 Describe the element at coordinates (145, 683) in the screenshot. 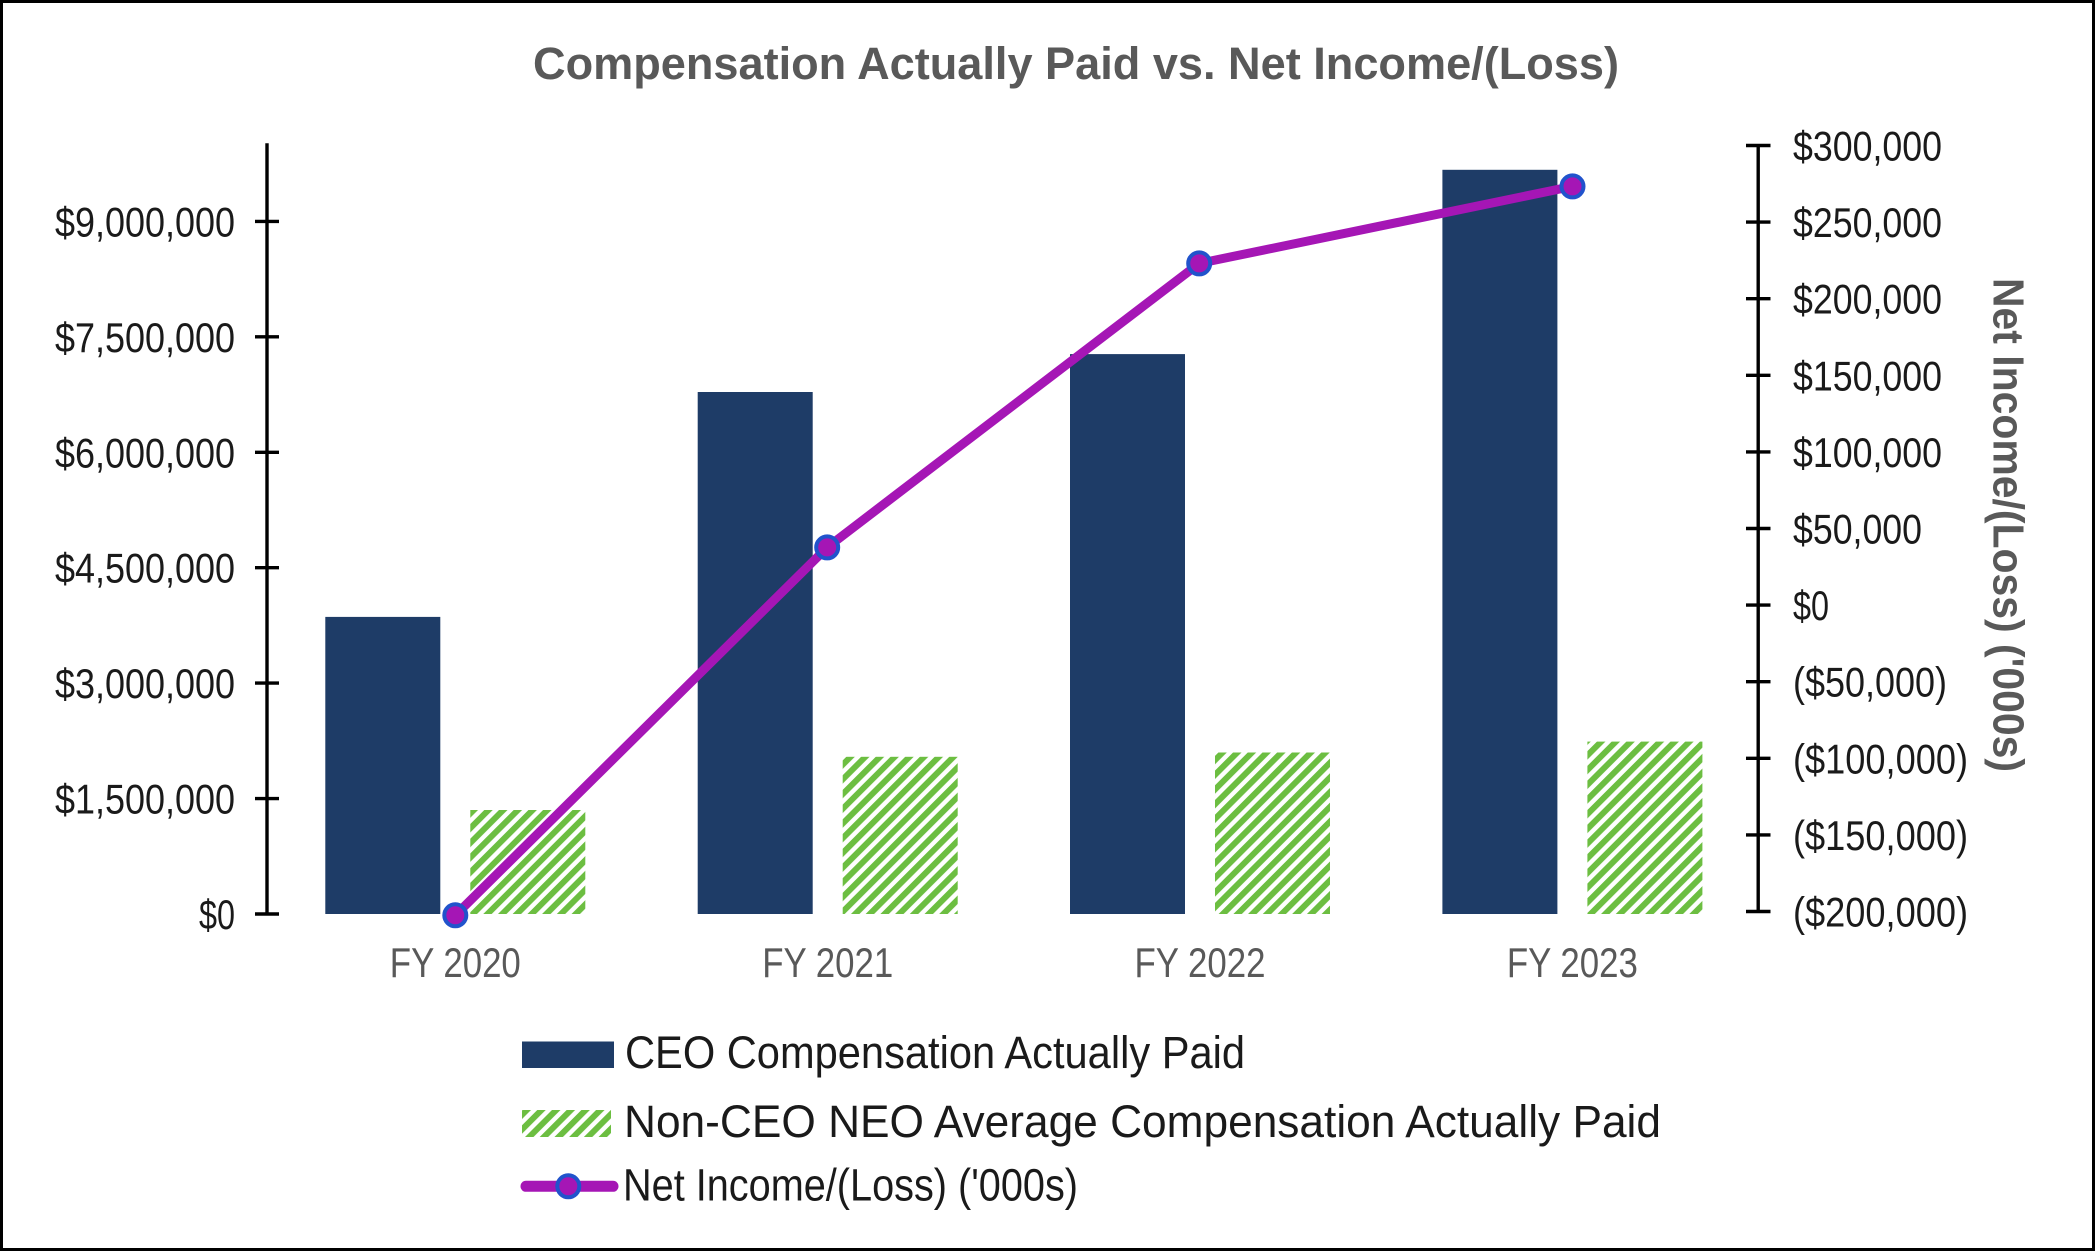

I see `svg-text: $3,000,000` at that location.